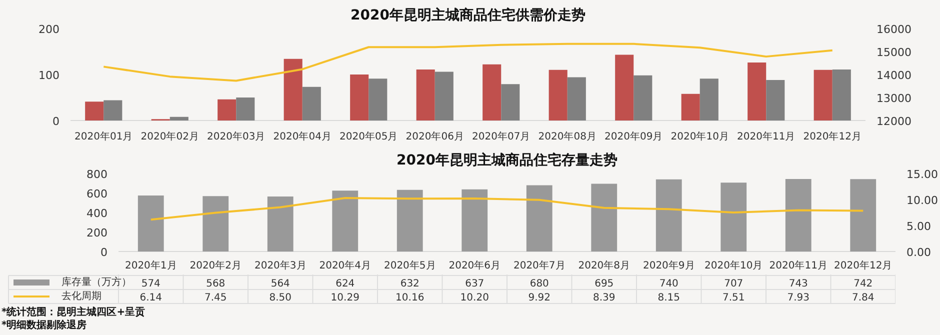 The image size is (940, 335). I want to click on y2-tick-label: 13000, so click(894, 98).